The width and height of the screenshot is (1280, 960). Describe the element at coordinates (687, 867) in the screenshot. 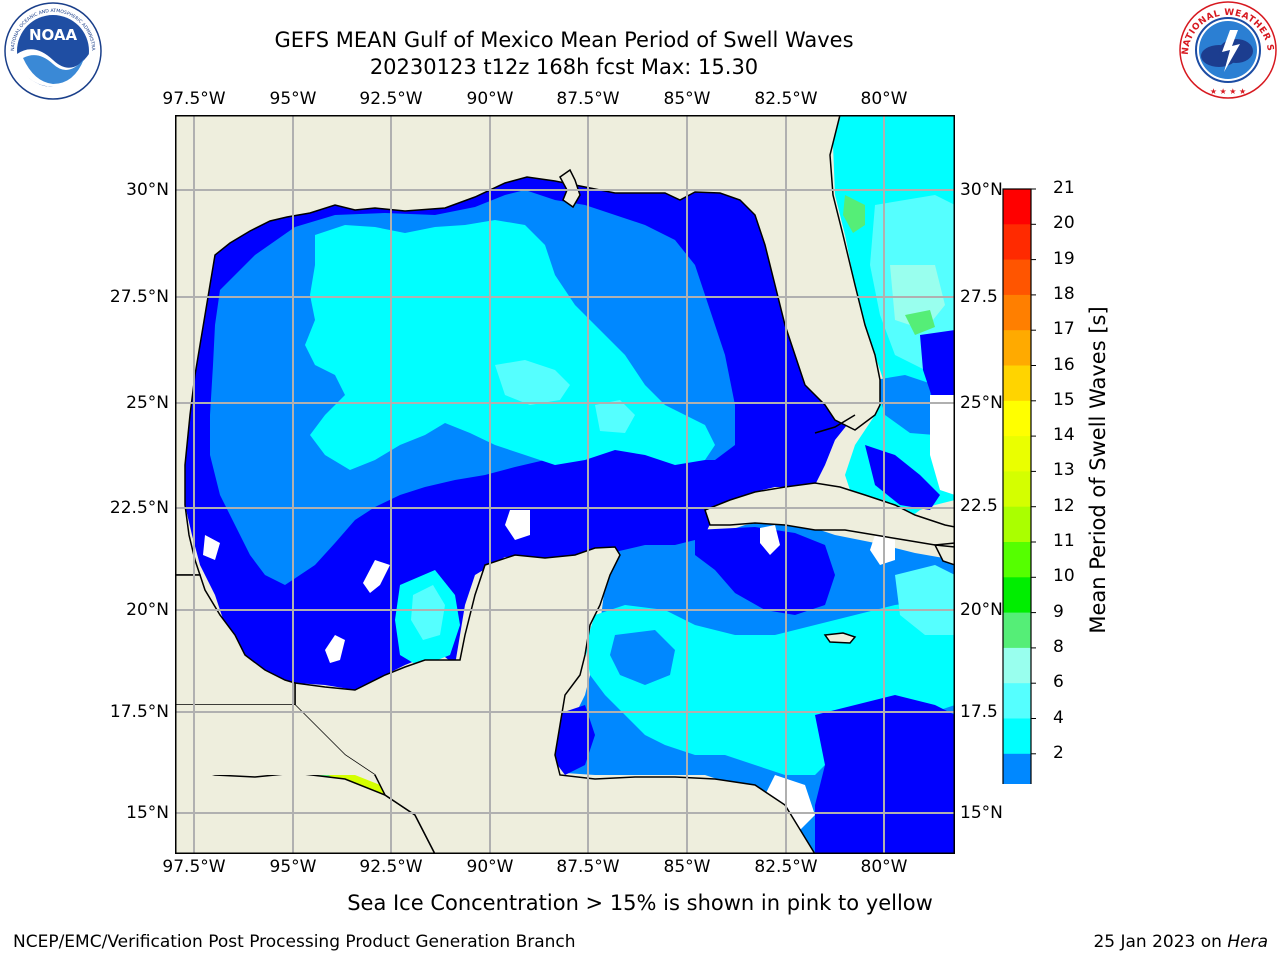

I see `lon-label-bottom: 85°W` at that location.